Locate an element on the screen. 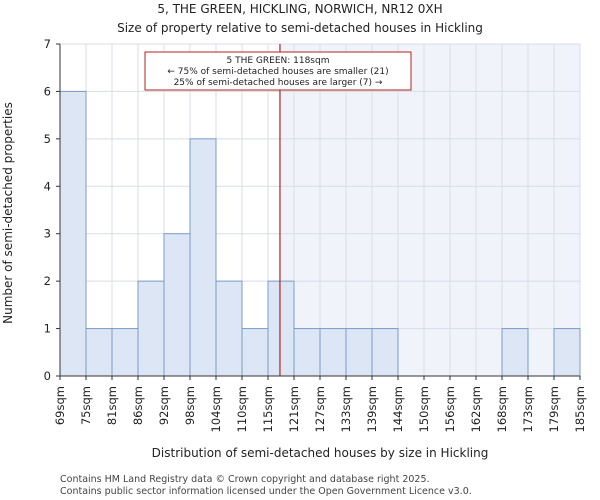  y-tick-label: 7 is located at coordinates (47, 44).